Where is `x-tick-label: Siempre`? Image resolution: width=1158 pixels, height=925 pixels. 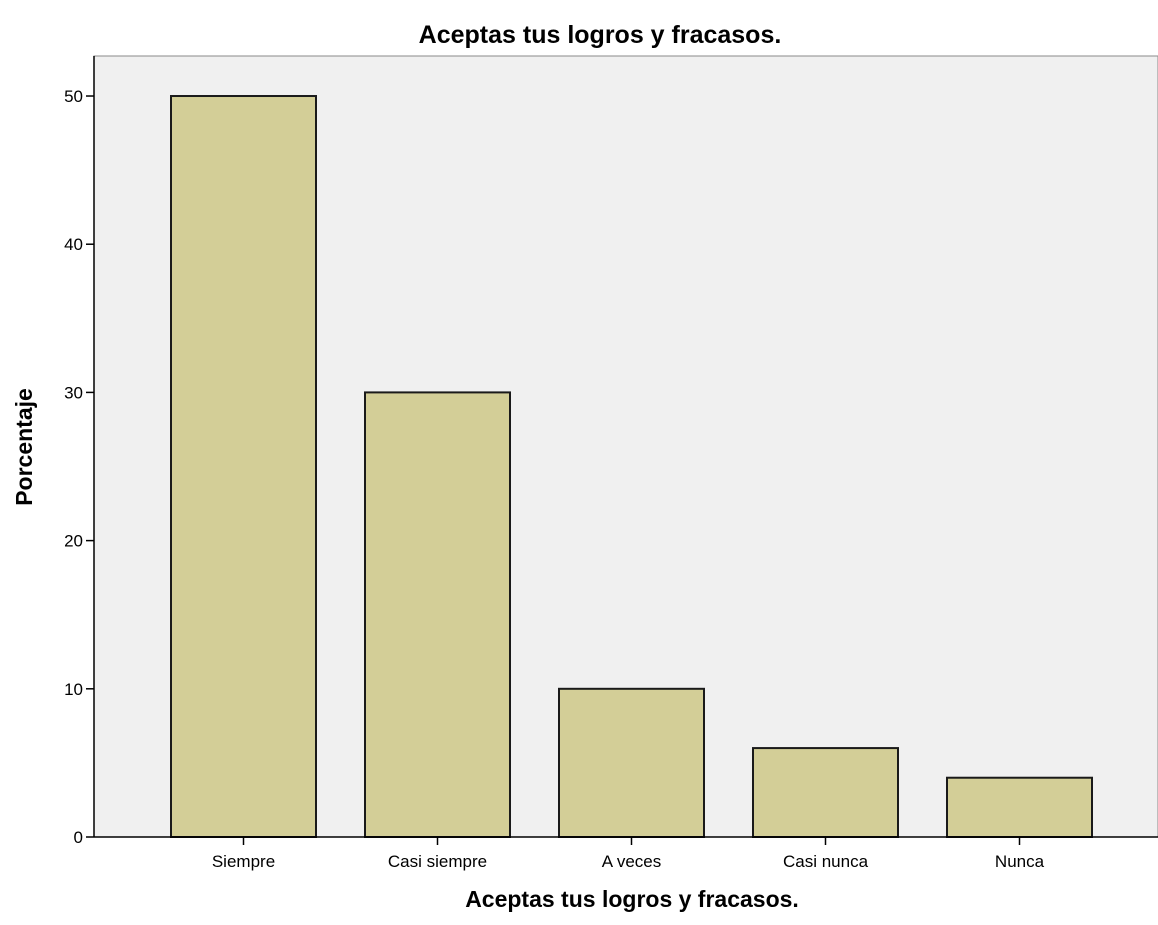 x-tick-label: Siempre is located at coordinates (243, 861).